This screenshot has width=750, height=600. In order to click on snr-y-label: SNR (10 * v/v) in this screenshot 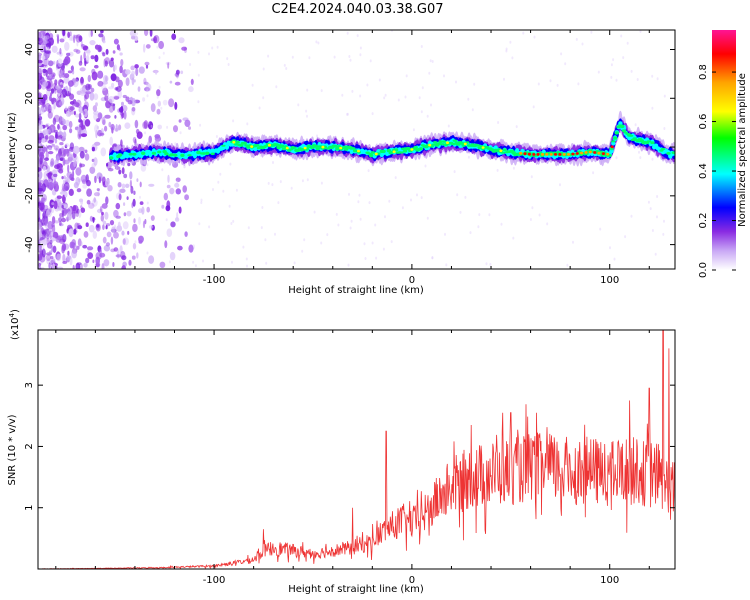, I will do `click(12, 449)`.